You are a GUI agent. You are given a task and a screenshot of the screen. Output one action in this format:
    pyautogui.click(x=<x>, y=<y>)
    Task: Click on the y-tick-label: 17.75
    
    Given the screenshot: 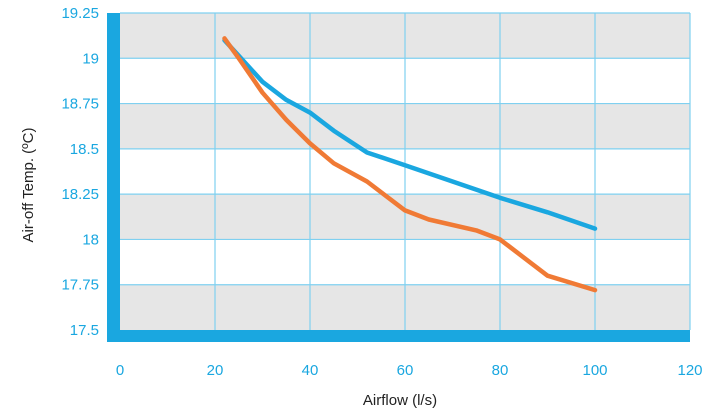 What is the action you would take?
    pyautogui.click(x=80, y=285)
    